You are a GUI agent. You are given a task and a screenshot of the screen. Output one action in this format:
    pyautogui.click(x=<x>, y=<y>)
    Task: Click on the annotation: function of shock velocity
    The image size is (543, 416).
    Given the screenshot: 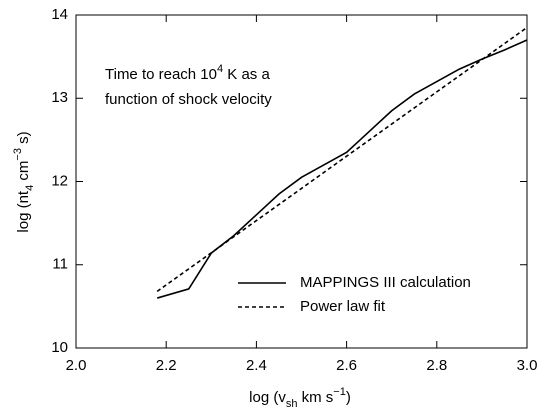 What is the action you would take?
    pyautogui.click(x=188, y=99)
    